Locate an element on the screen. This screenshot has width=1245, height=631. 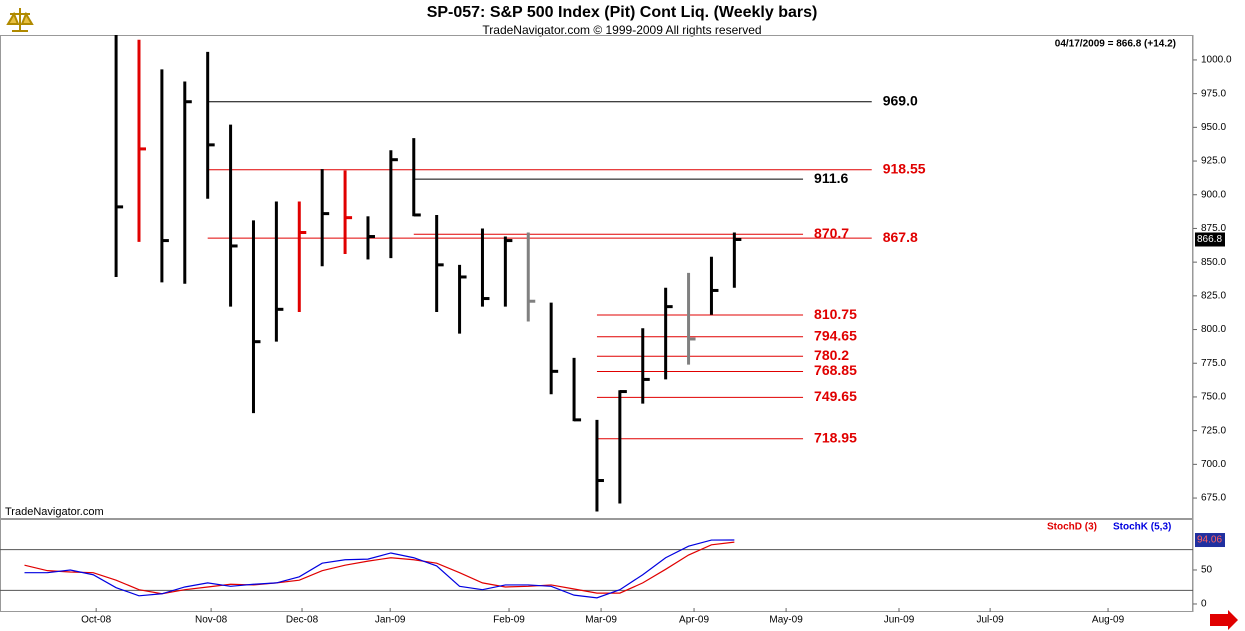
level-label: 969.0 is located at coordinates (900, 100).